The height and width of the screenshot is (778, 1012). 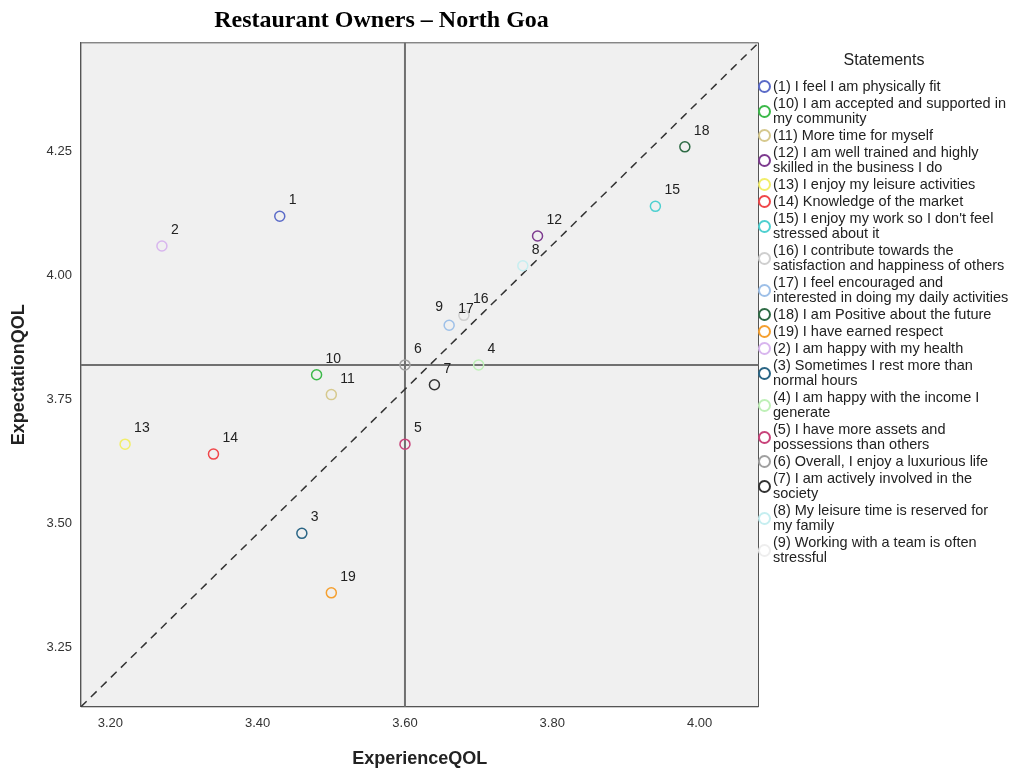 I want to click on legend-label: (15) I enjoy my work so I don't feel stressed about it, so click(x=884, y=225).